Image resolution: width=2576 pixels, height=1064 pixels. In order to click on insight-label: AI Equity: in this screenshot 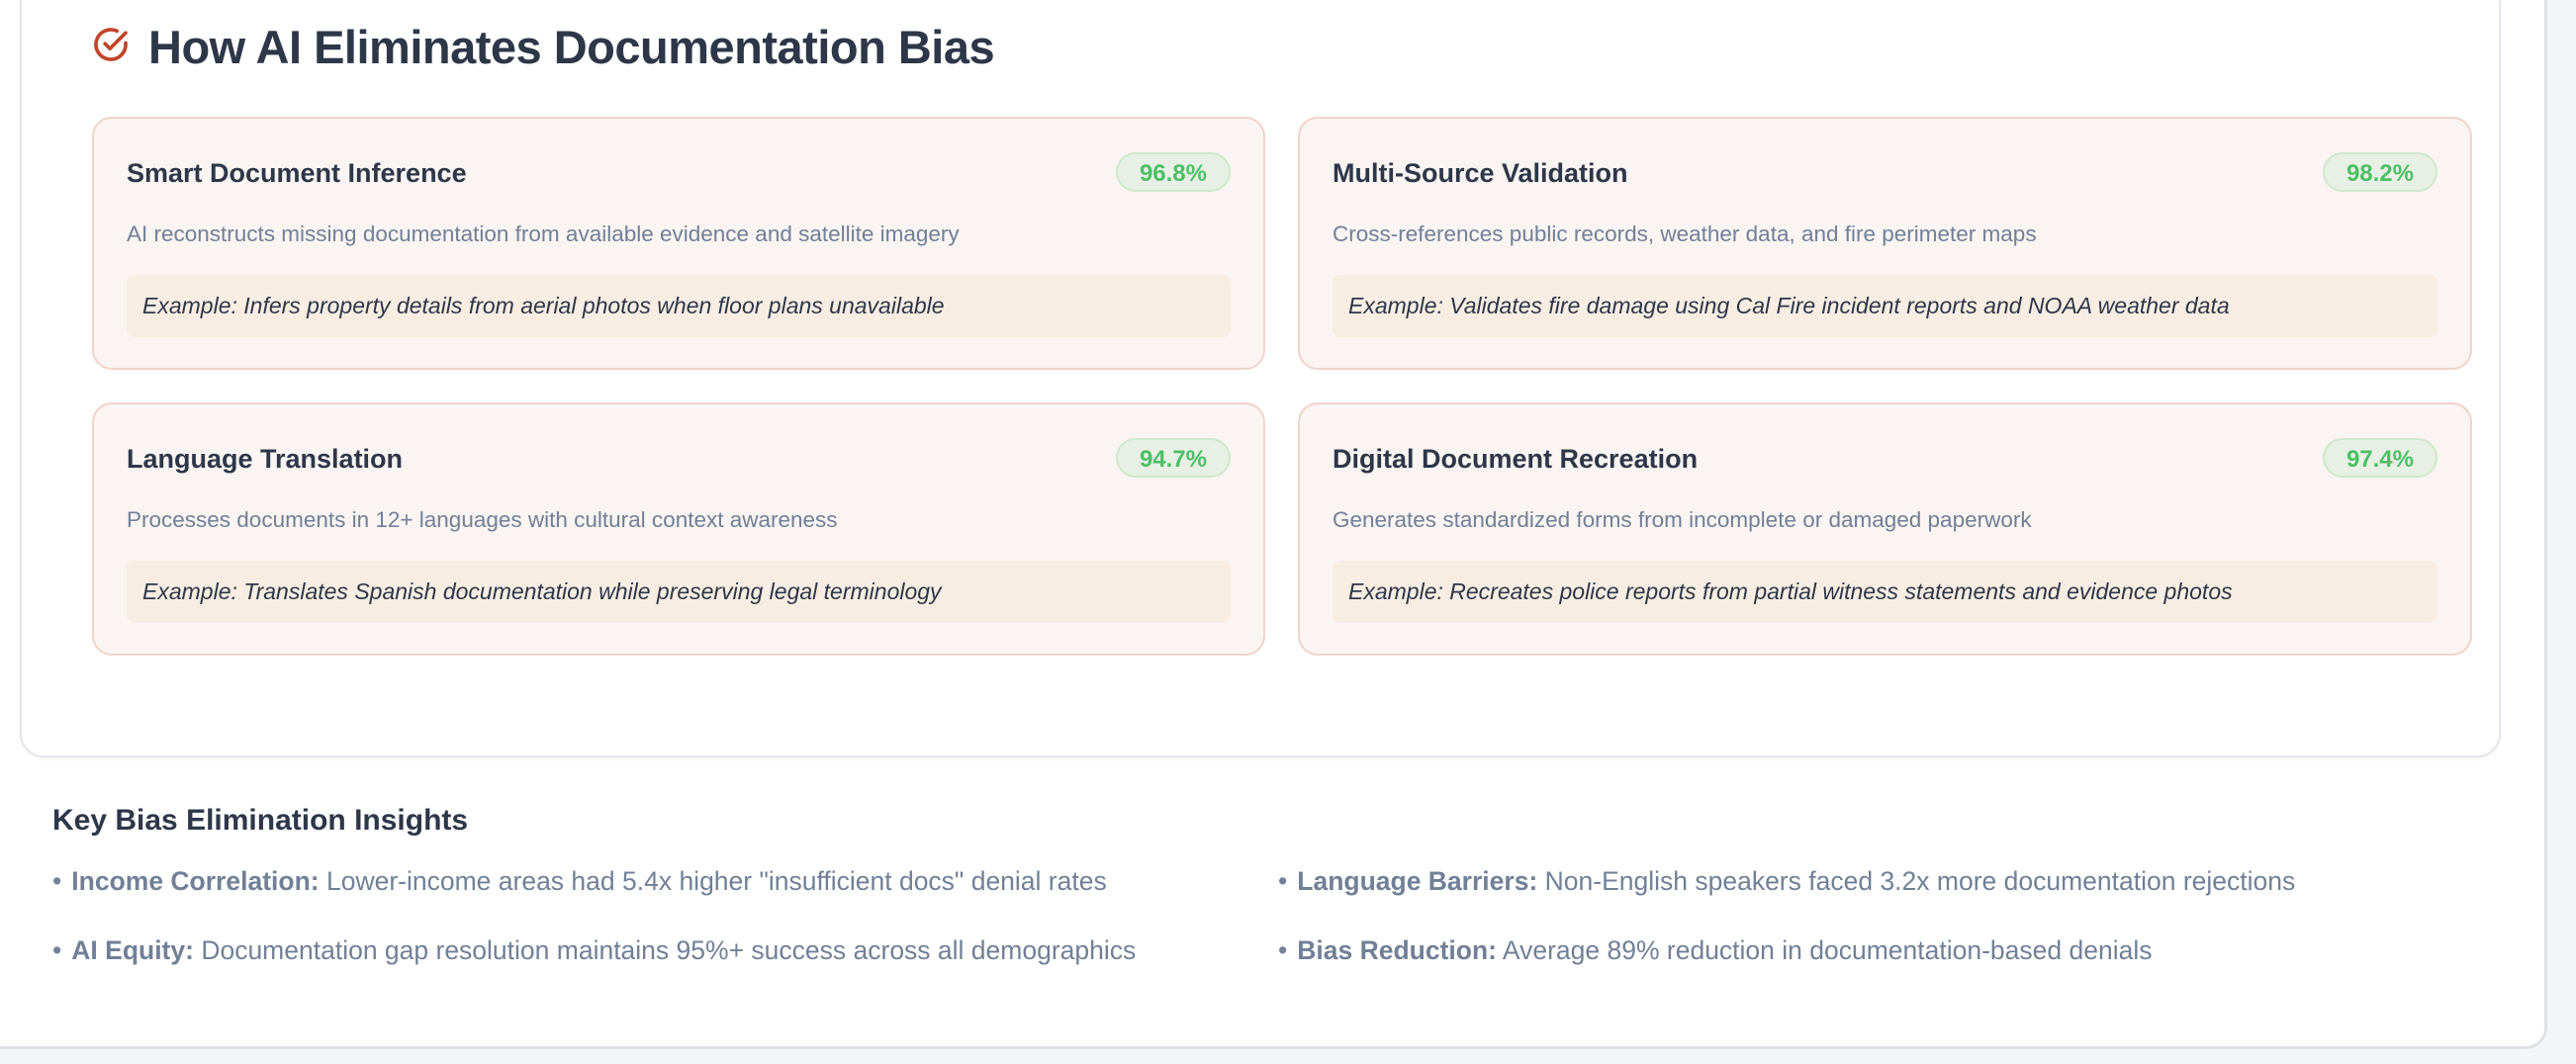, I will do `click(132, 950)`.